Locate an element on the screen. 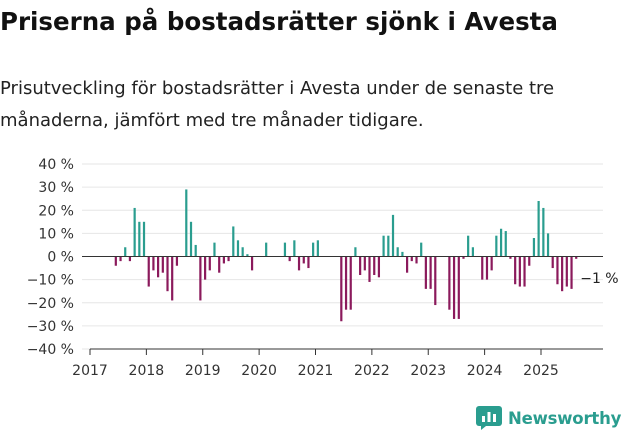 The height and width of the screenshot is (439, 631). x-tick-label: 2021 is located at coordinates (316, 371).